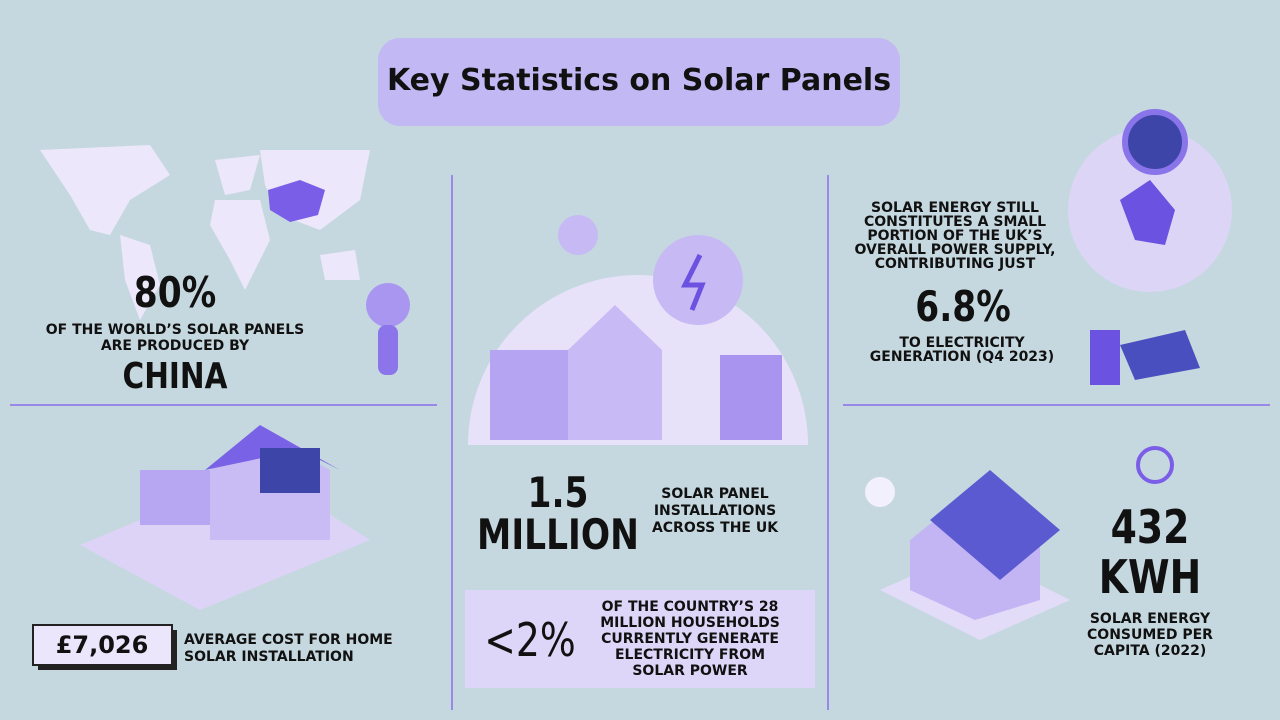 The width and height of the screenshot is (1280, 720). I want to click on stat-text: PORTION OF THE UK’S, so click(955, 236).